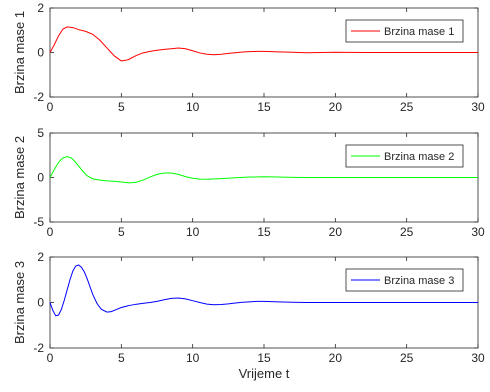  What do you see at coordinates (264, 232) in the screenshot?
I see `subplot-2-xtick-label: 15` at bounding box center [264, 232].